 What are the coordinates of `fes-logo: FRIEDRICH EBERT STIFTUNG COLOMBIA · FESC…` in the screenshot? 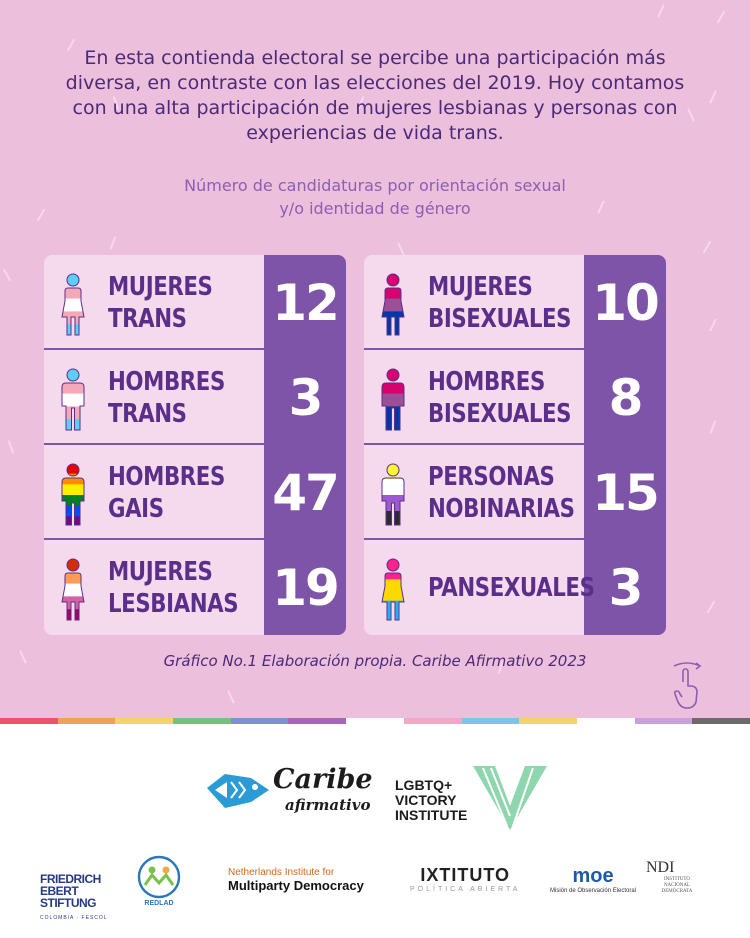 It's located at (74, 898).